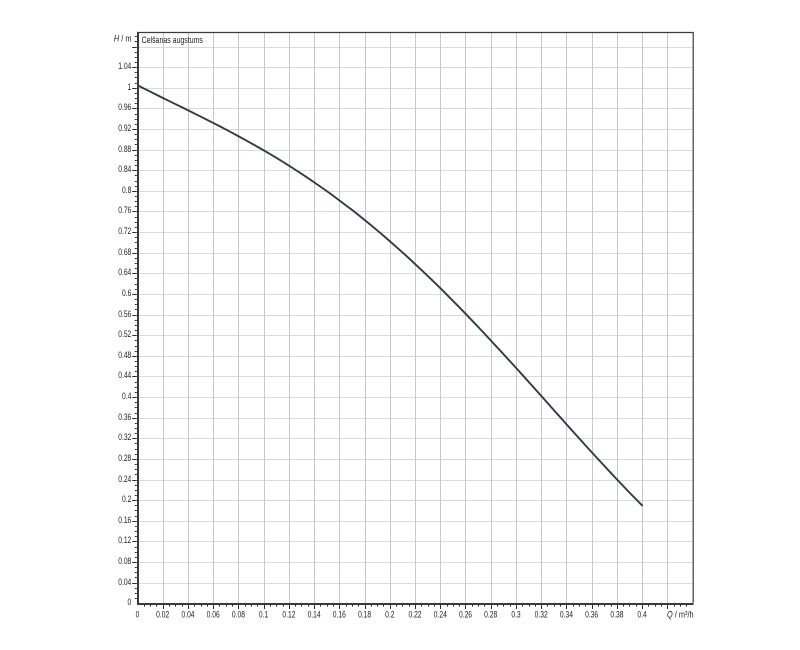 The width and height of the screenshot is (800, 650). Describe the element at coordinates (162, 615) in the screenshot. I see `svg-text: 0.02` at that location.